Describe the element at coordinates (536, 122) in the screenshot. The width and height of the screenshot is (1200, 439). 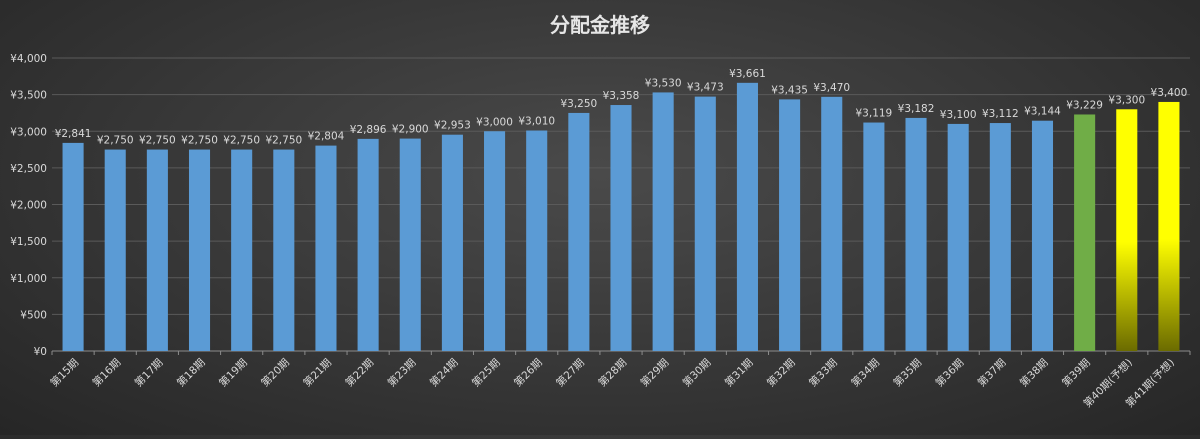
I see `data-label: ¥3,010` at that location.